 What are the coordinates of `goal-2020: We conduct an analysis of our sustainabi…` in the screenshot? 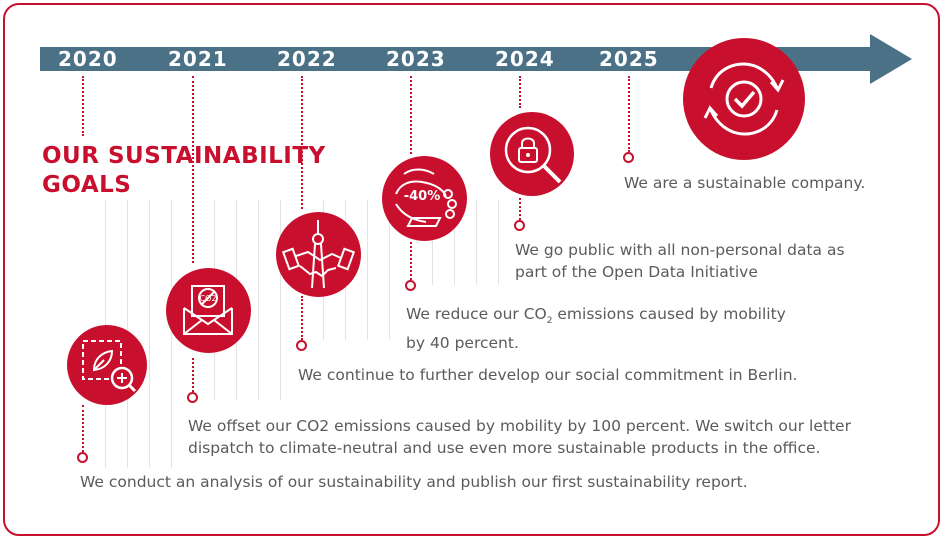 It's located at (414, 482).